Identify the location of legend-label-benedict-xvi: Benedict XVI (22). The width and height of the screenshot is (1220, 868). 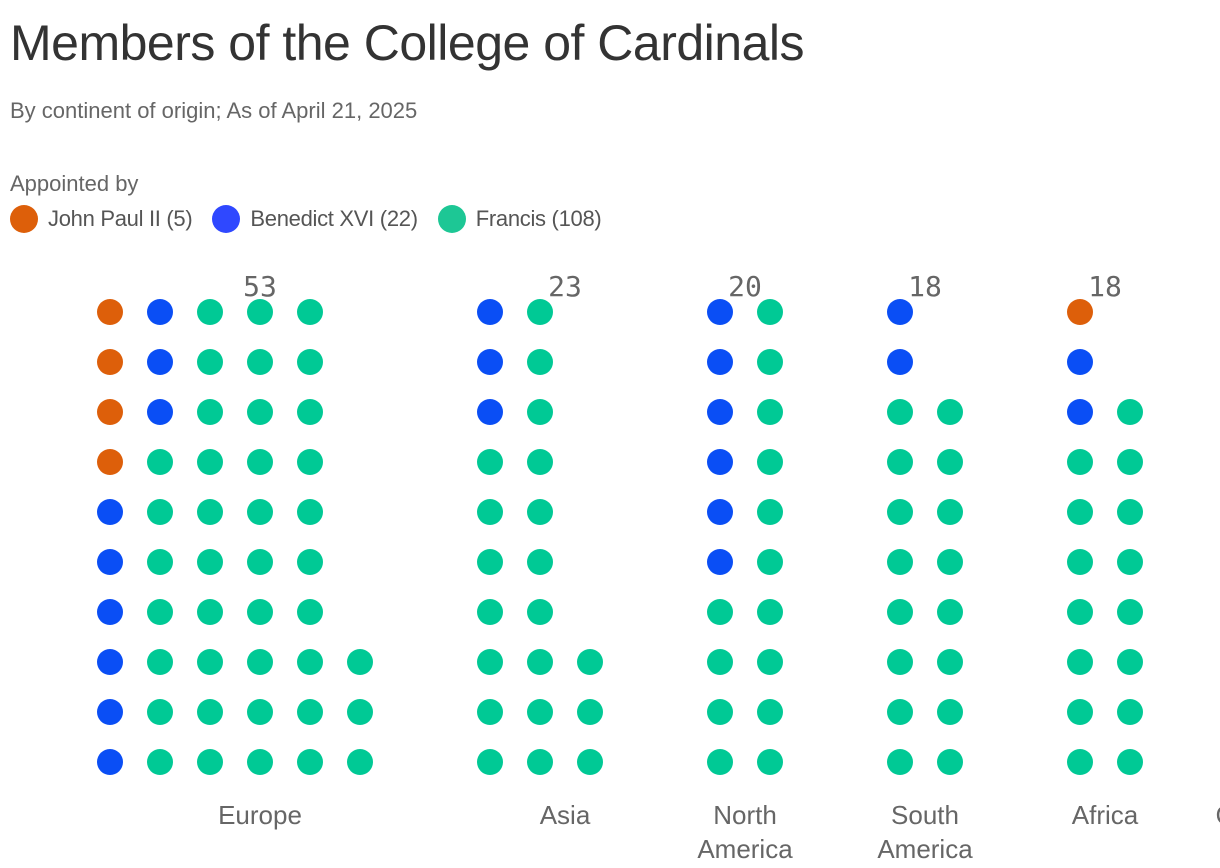
(334, 218).